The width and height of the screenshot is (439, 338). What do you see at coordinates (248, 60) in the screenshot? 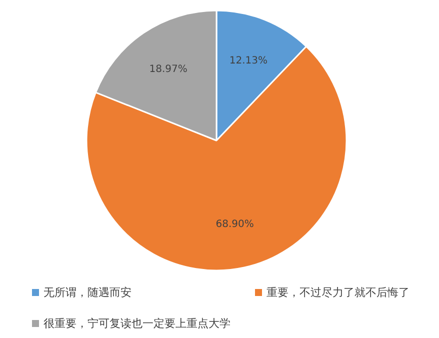
I see `data-label: 12.13%` at bounding box center [248, 60].